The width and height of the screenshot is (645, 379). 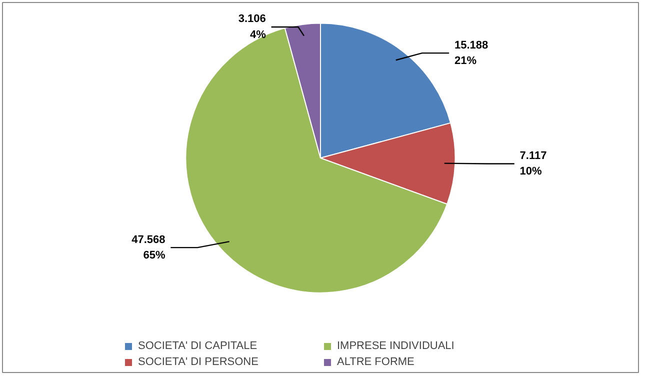 What do you see at coordinates (198, 346) in the screenshot?
I see `legend-label: SOCIETA' DI CAPITALE` at bounding box center [198, 346].